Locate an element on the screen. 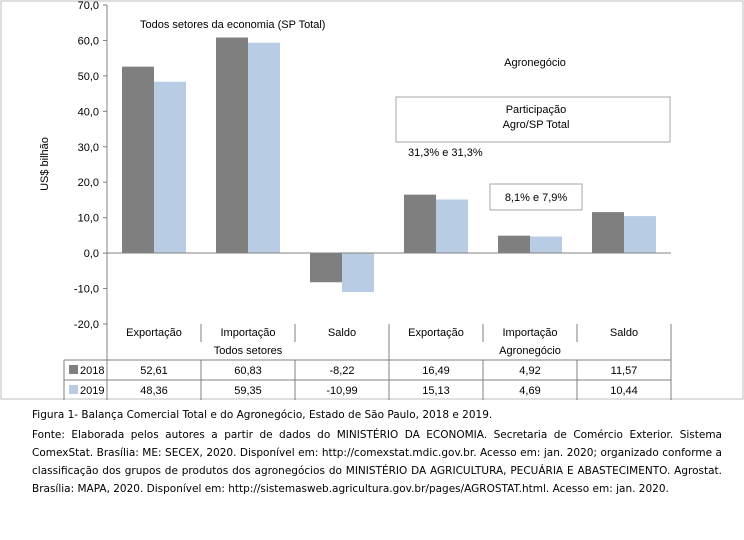 Image resolution: width=744 pixels, height=540 pixels. legend-swatch-2018 is located at coordinates (73, 369).